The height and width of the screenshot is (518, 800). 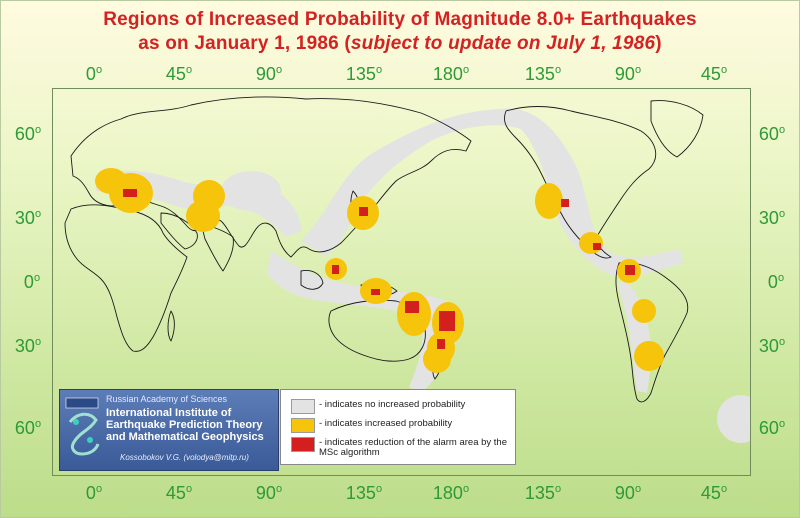 I want to click on gray-zone-east-asia, so click(x=251, y=191).